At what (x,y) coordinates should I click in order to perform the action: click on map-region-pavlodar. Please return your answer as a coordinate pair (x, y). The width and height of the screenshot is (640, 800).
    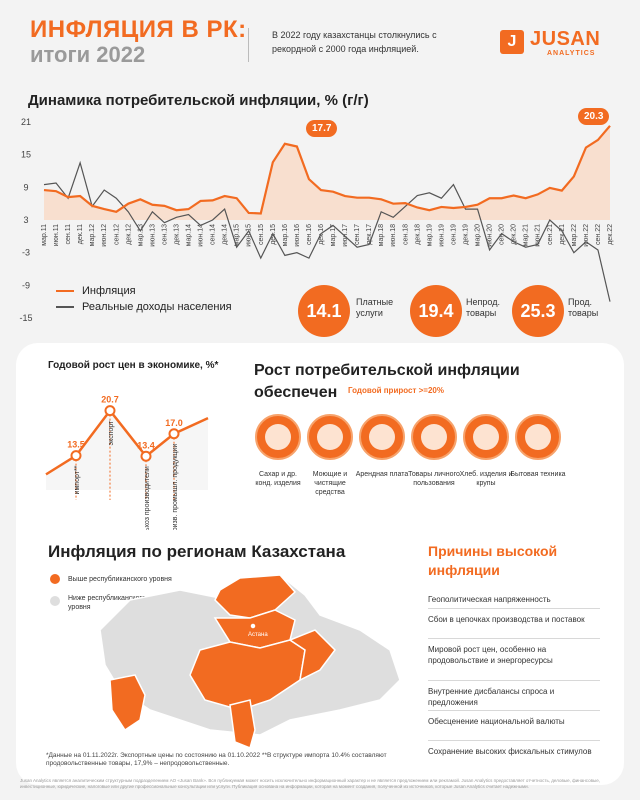
    Looking at the image, I should click on (312, 655).